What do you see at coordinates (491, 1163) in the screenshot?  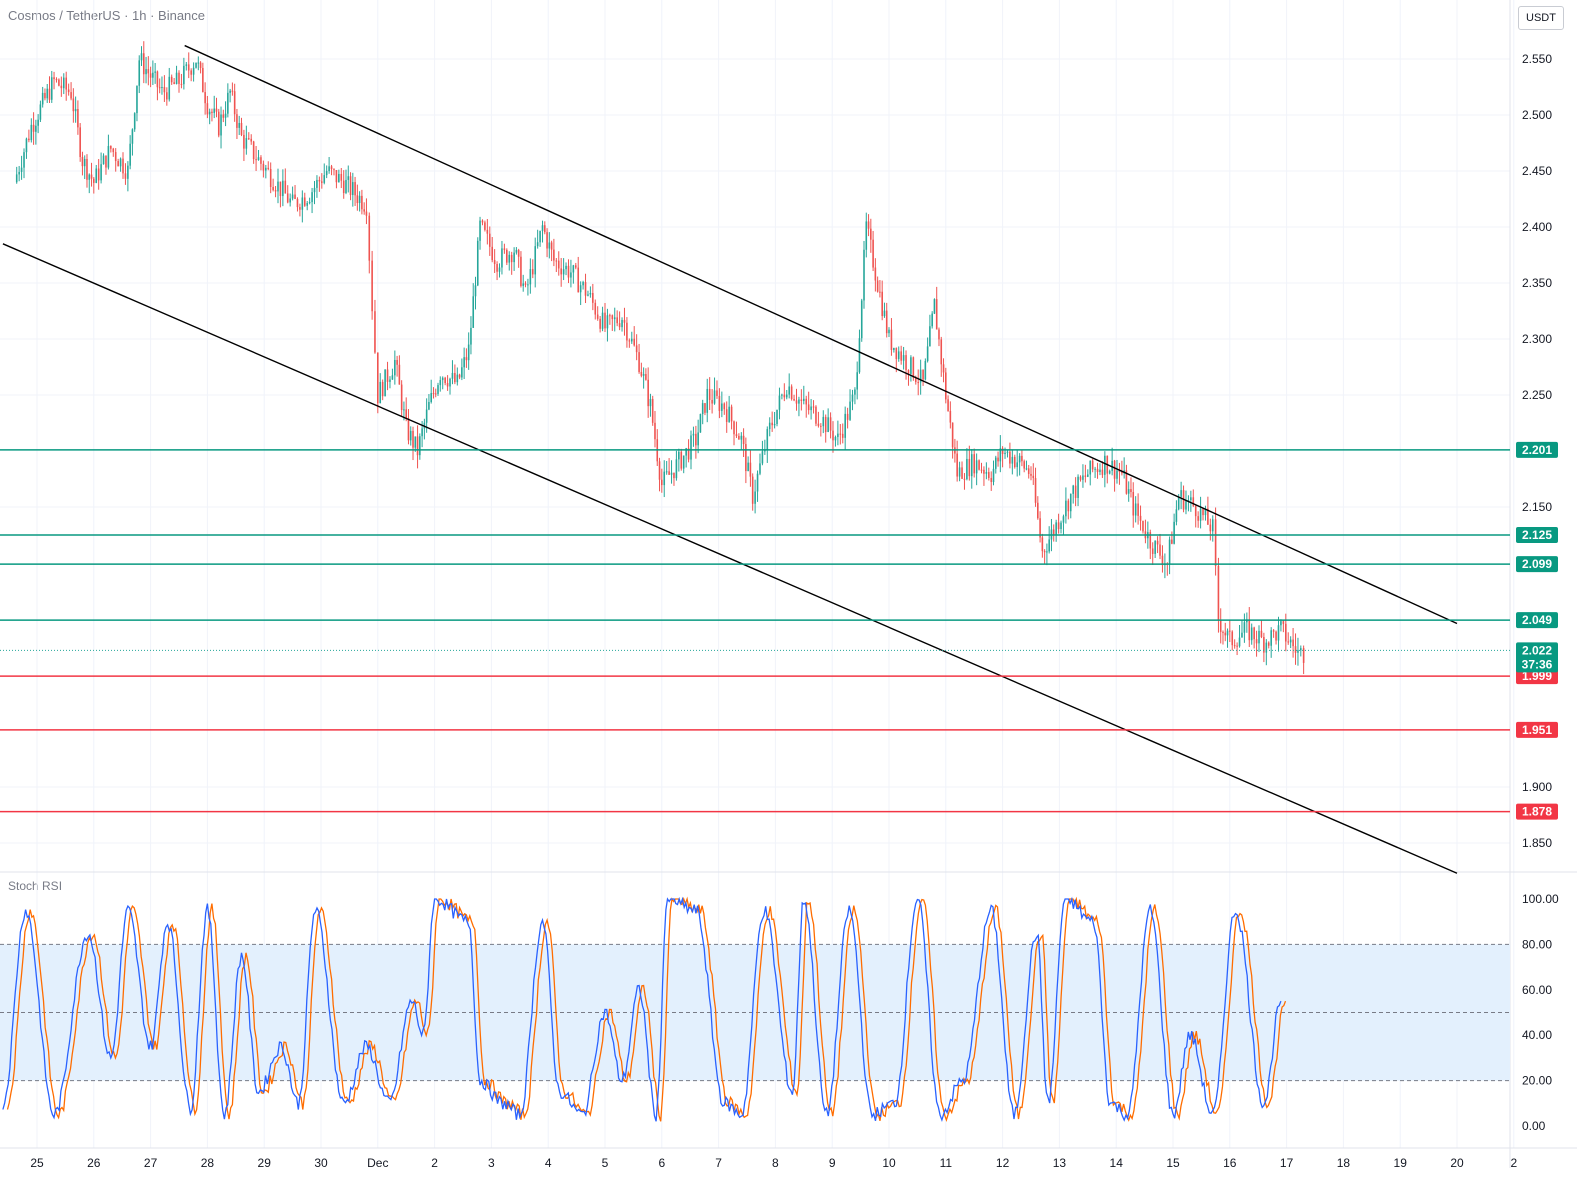 I see `x-tick-label: 3` at bounding box center [491, 1163].